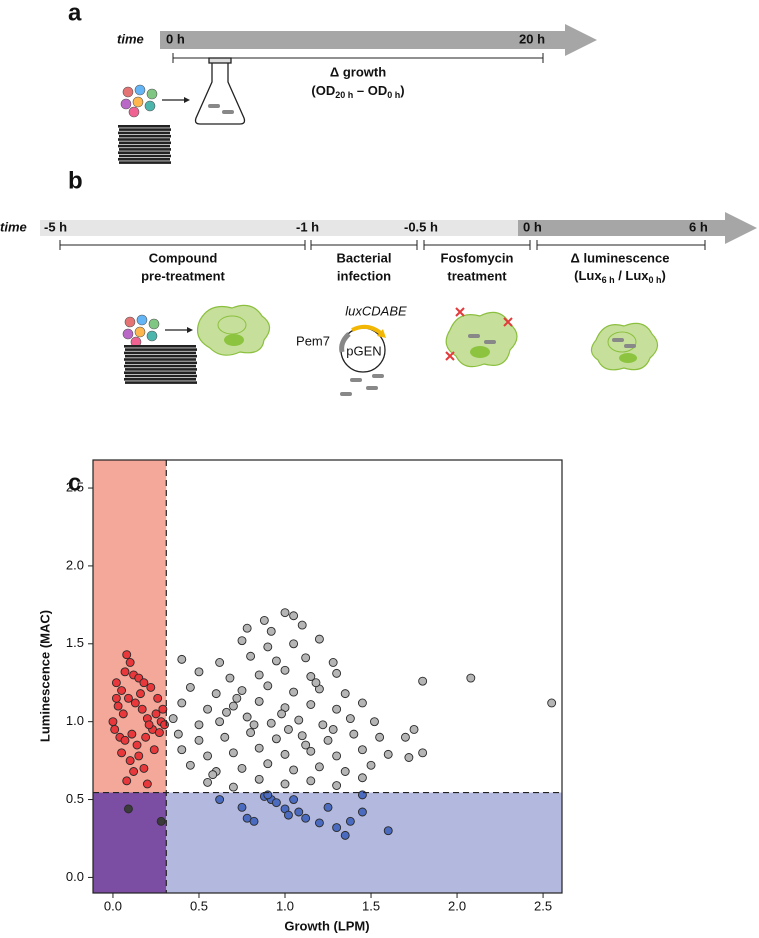 Image resolution: width=759 pixels, height=938 pixels. I want to click on y-tick-label: 0.5, so click(75, 798).